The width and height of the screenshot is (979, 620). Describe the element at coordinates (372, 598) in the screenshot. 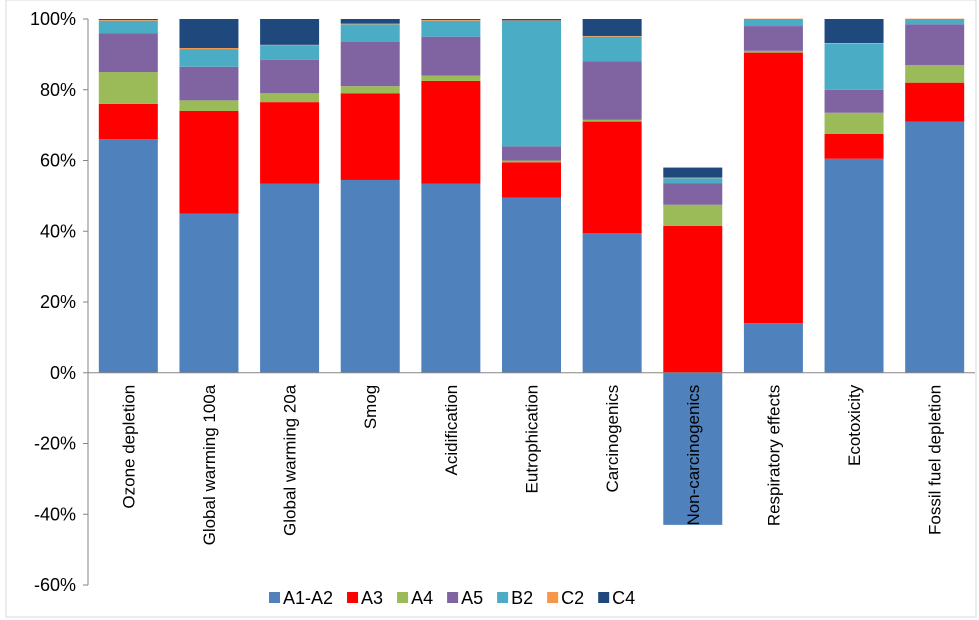

I see `legend-label: A3` at that location.